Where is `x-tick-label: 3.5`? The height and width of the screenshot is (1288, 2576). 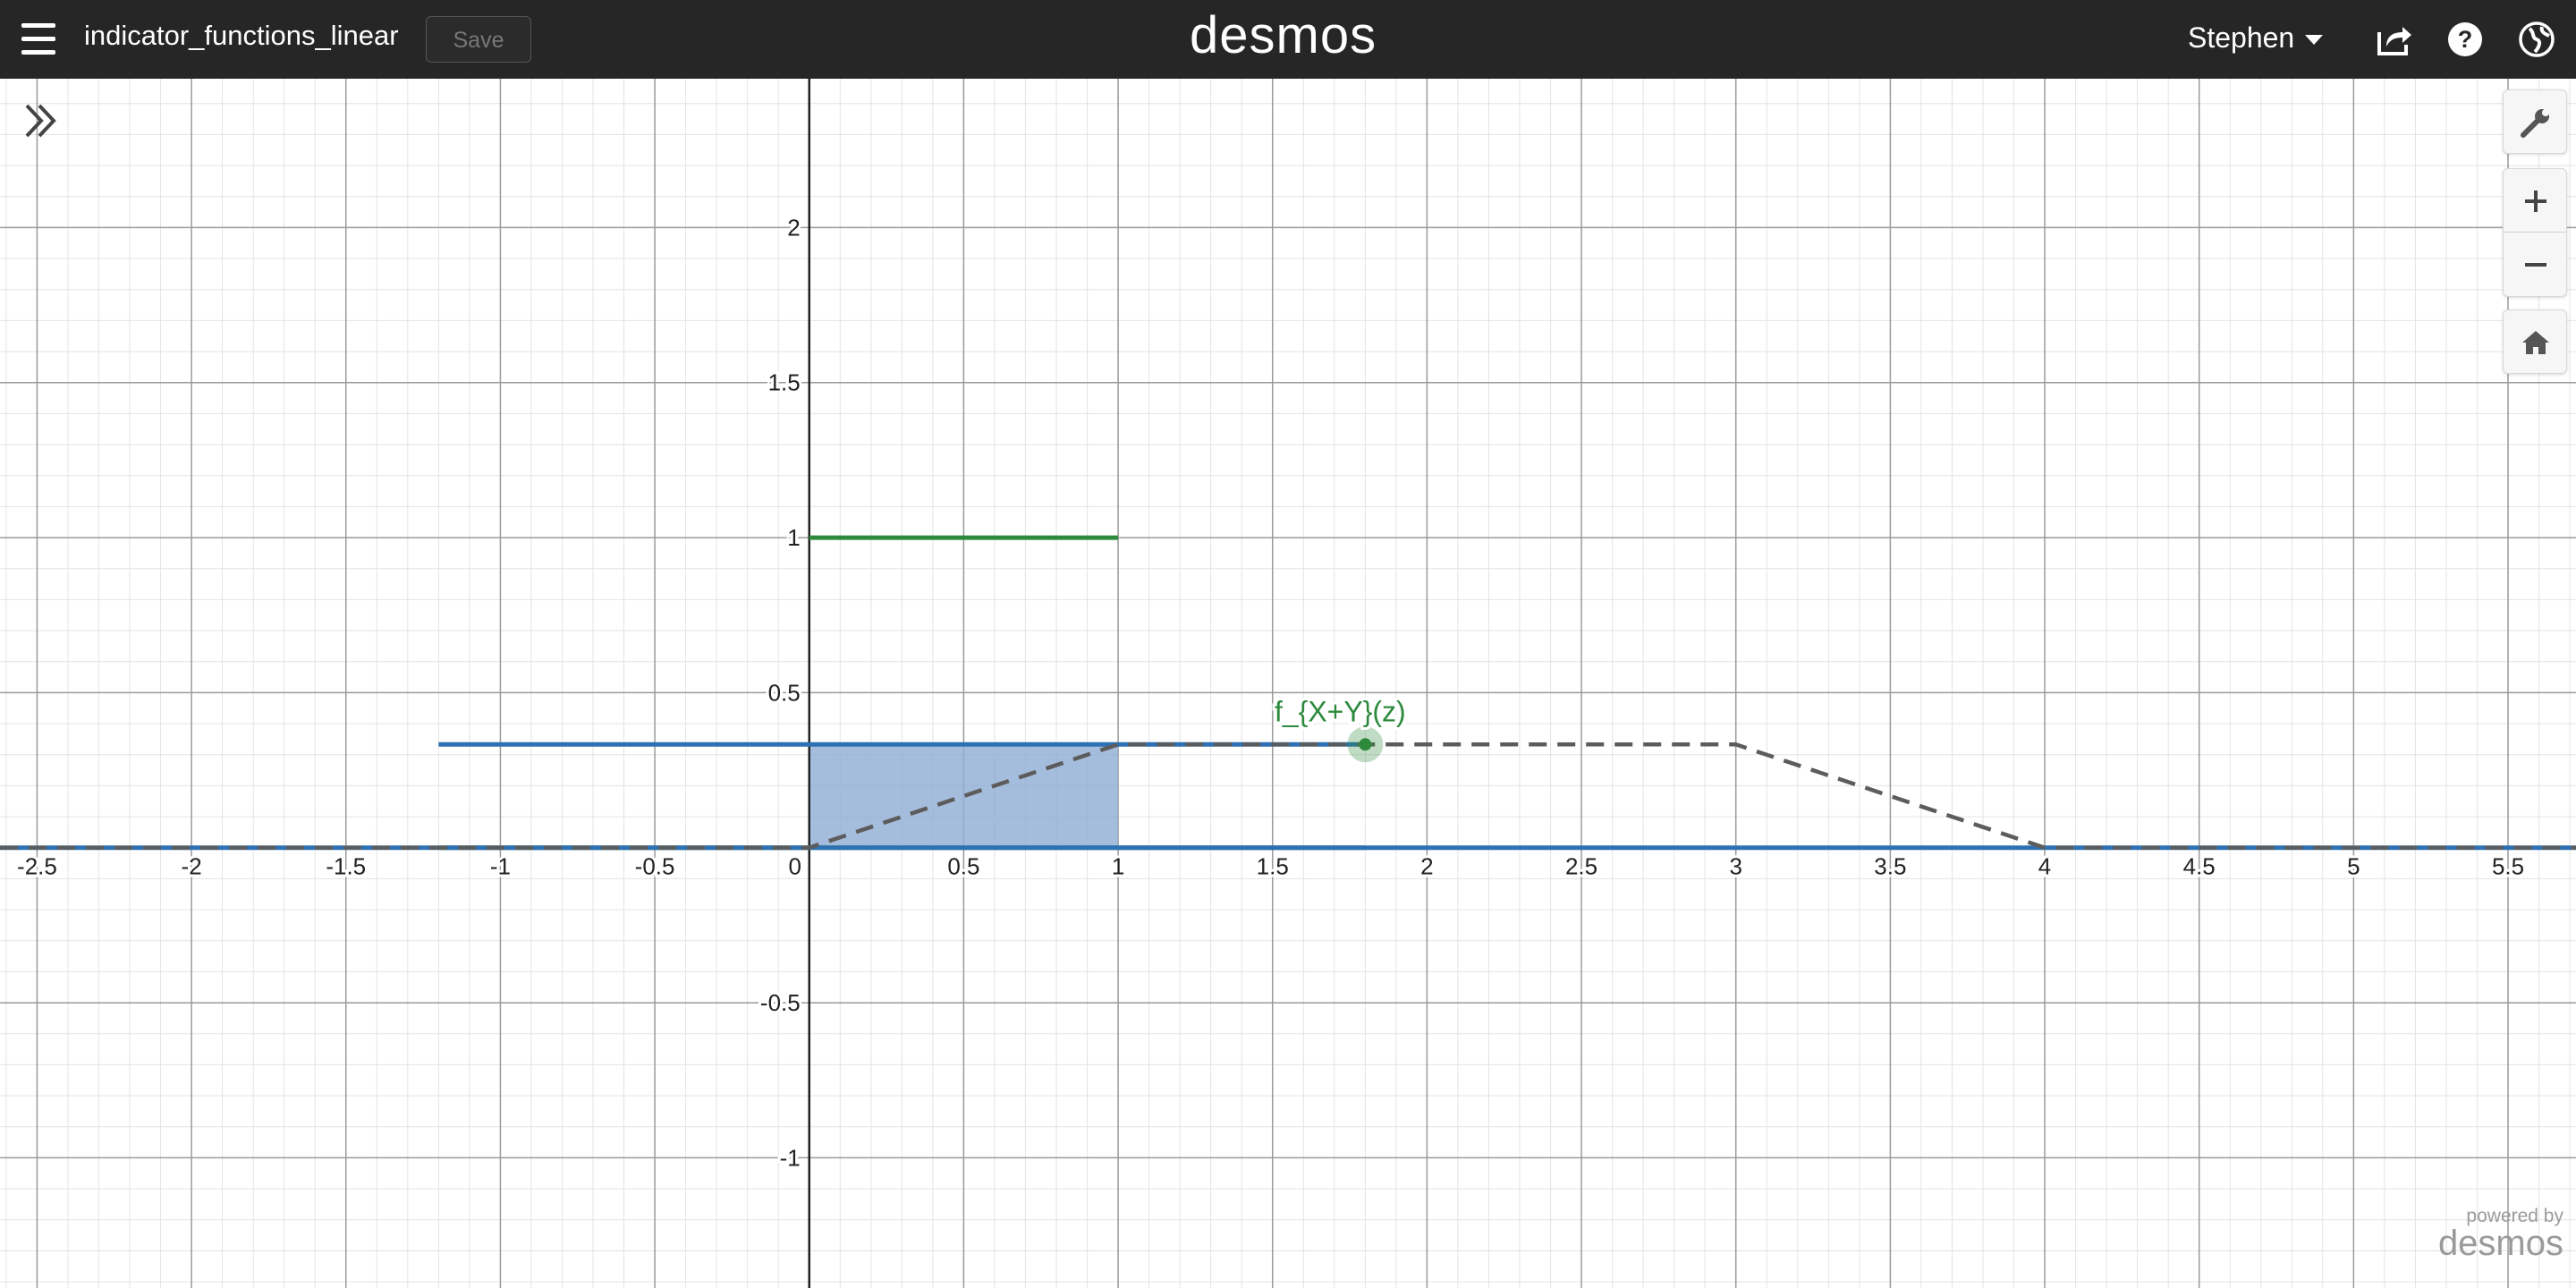 x-tick-label: 3.5 is located at coordinates (1890, 866).